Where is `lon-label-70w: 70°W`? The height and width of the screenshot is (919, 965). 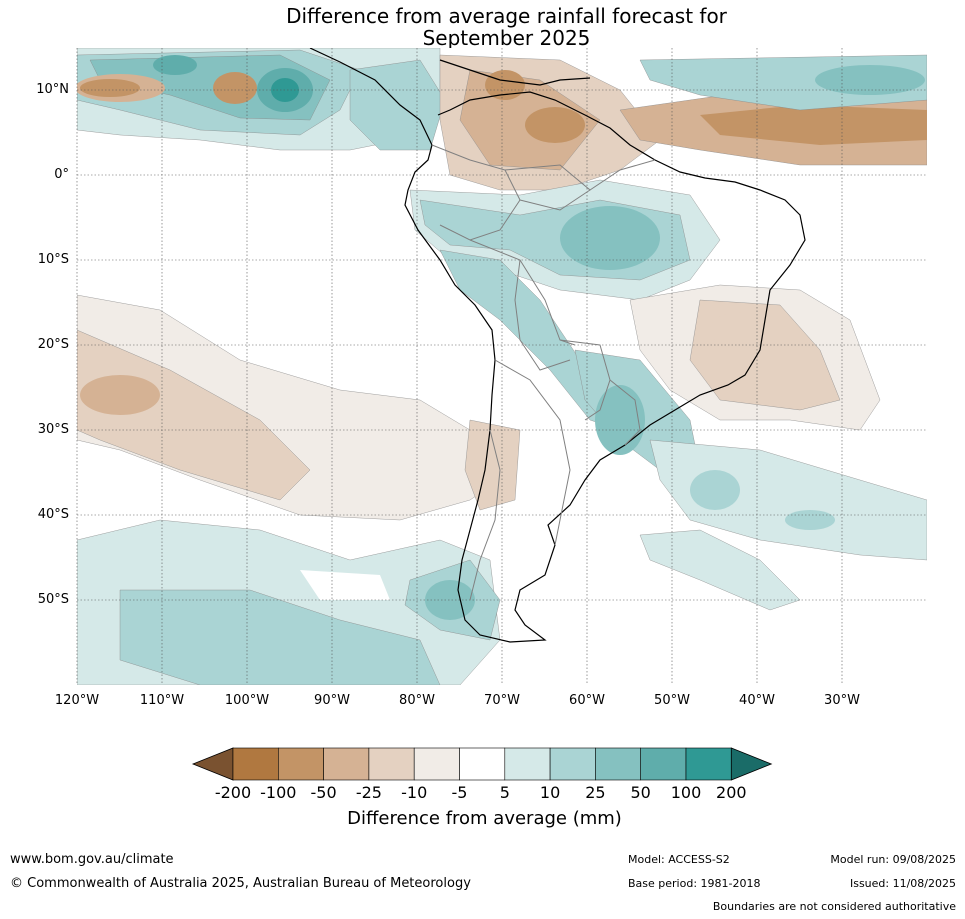 lon-label-70w: 70°W is located at coordinates (502, 700).